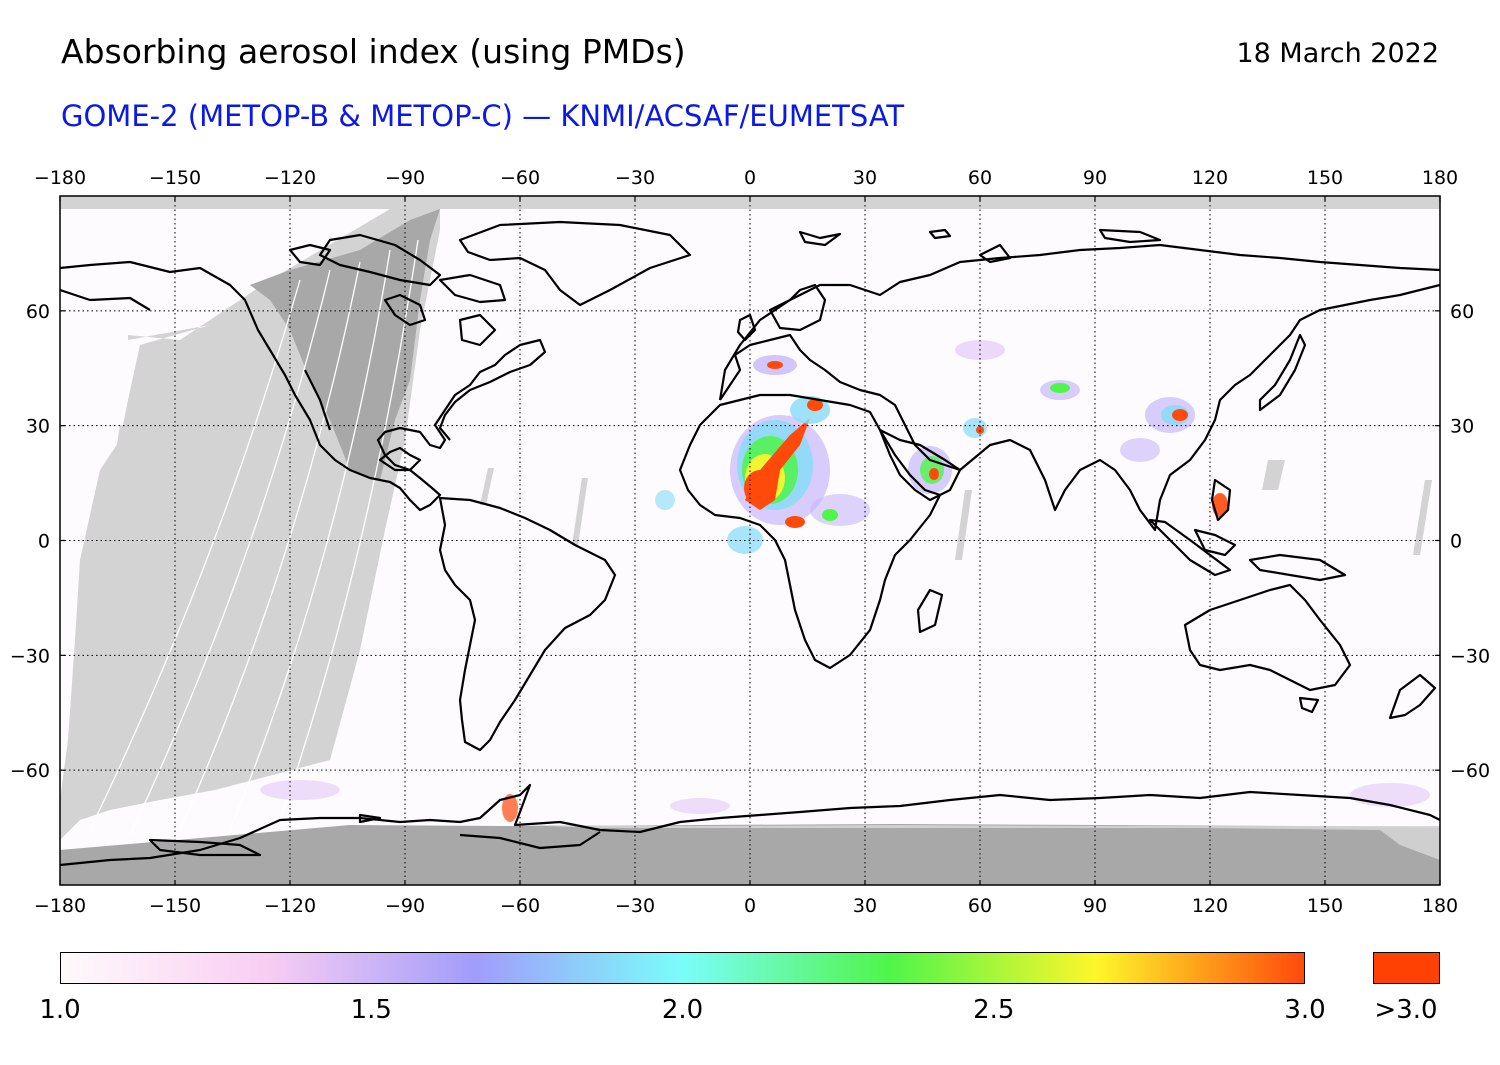 Image resolution: width=1500 pixels, height=1065 pixels. I want to click on lon-tick-label-top: −60, so click(520, 178).